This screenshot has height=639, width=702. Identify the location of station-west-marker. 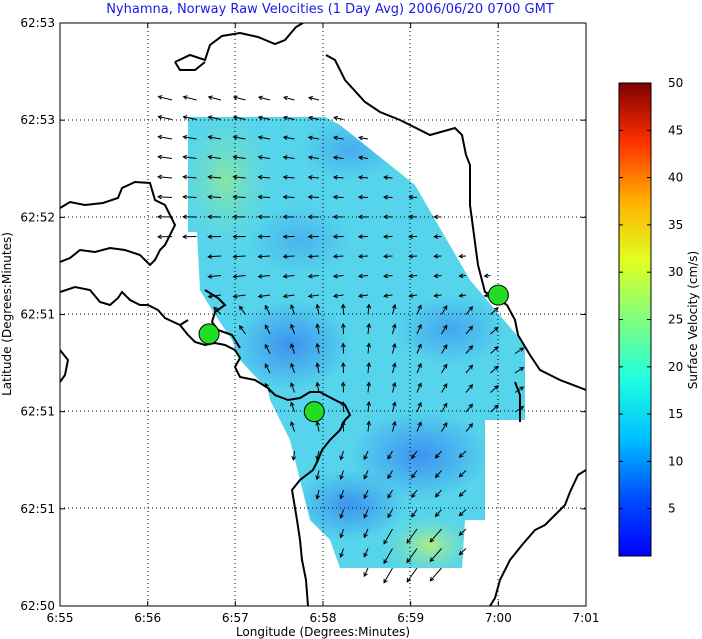
(209, 334).